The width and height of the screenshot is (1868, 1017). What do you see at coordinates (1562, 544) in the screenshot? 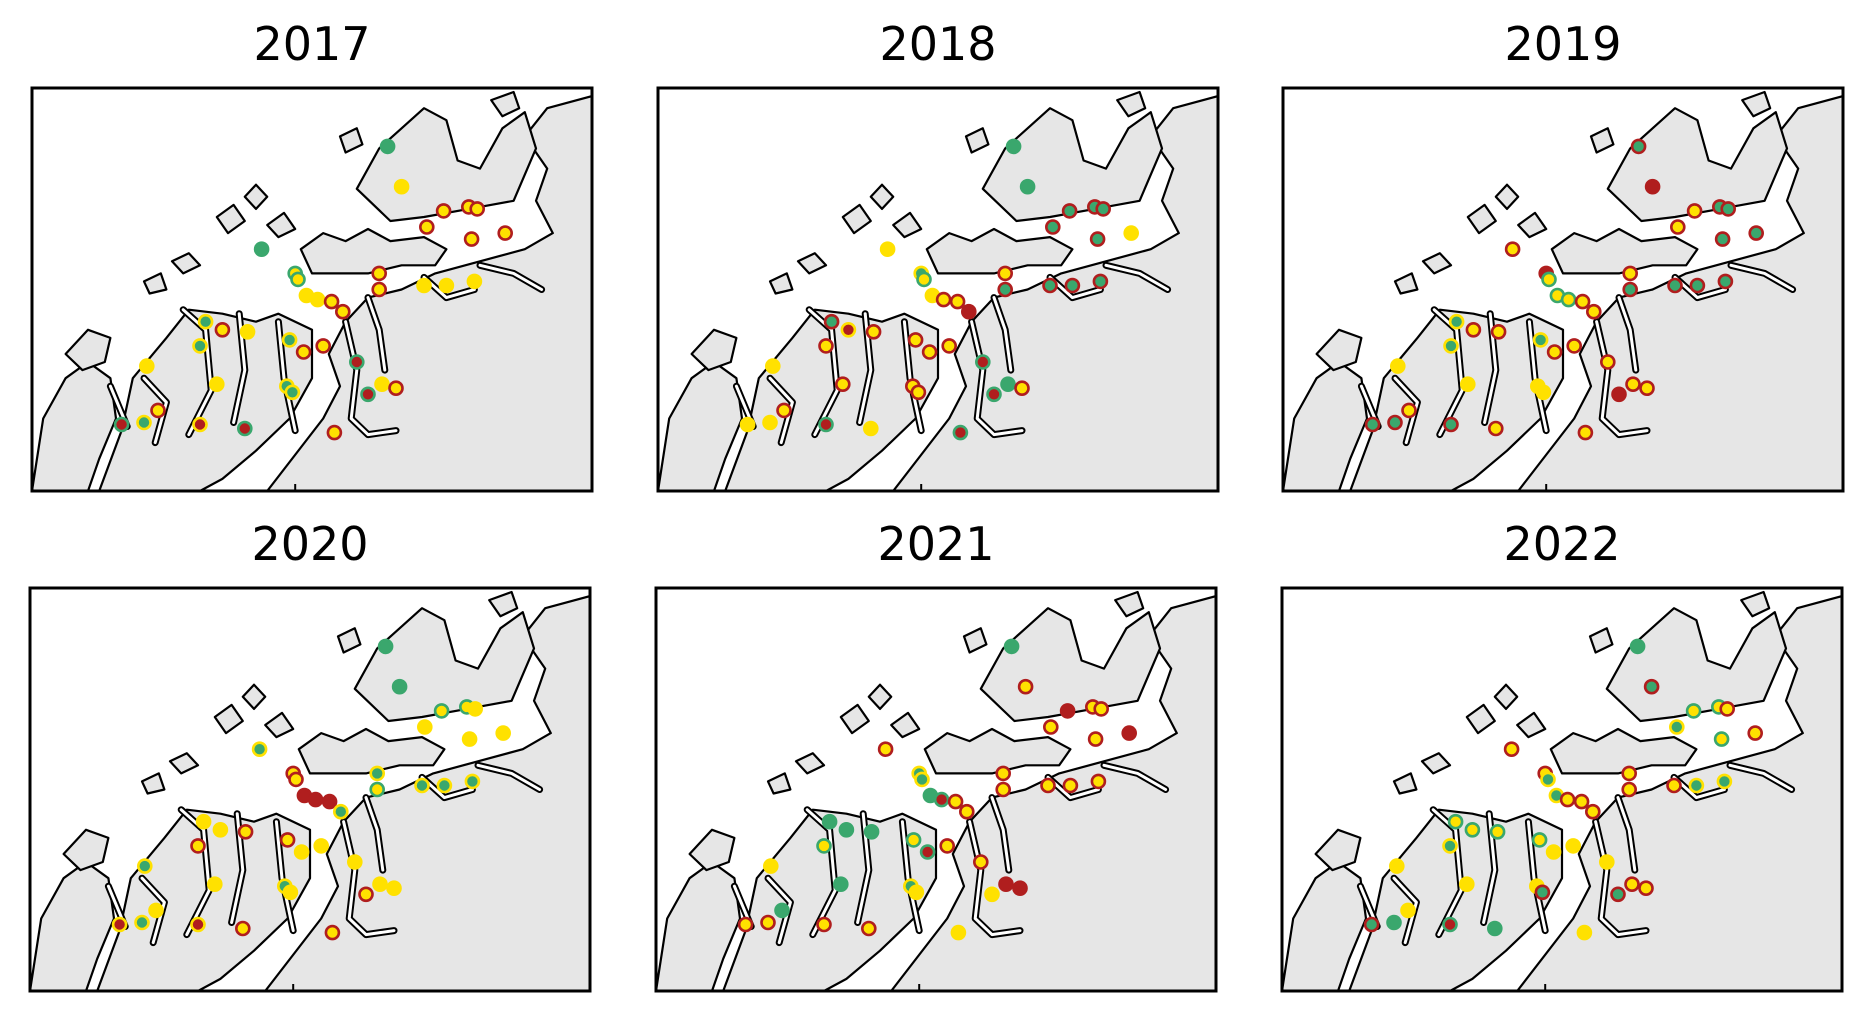
I see `panel-title-2022: 2022` at bounding box center [1562, 544].